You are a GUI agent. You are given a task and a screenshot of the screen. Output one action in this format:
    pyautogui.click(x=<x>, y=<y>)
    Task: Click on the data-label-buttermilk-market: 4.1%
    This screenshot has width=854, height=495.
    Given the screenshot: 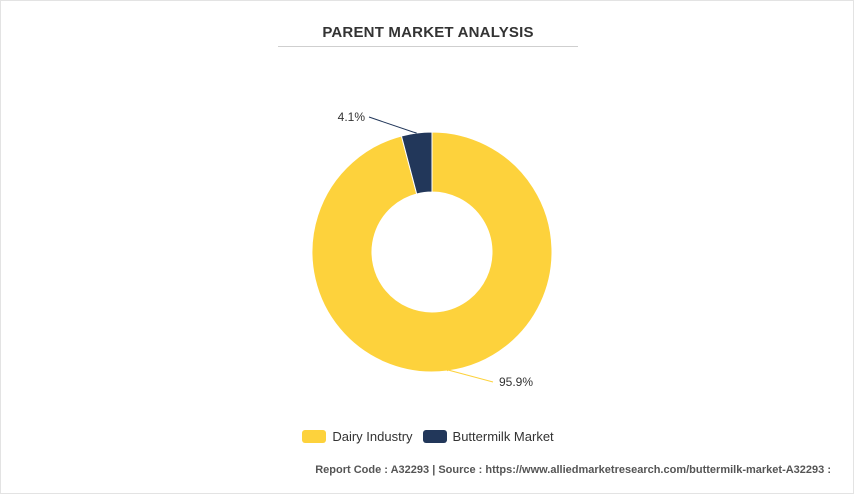 What is the action you would take?
    pyautogui.click(x=352, y=117)
    